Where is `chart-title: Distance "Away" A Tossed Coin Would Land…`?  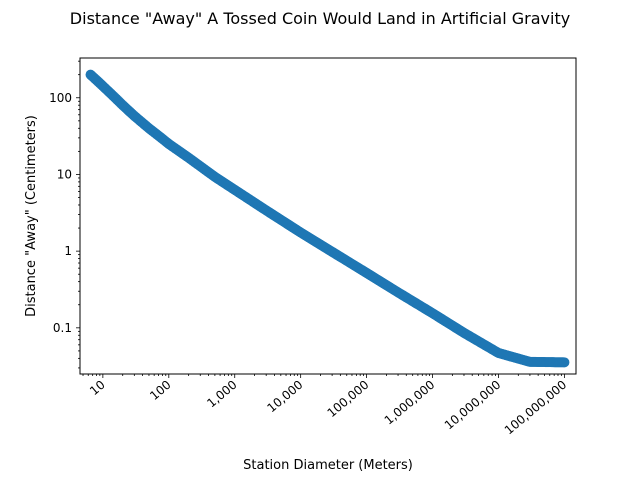
chart-title: Distance "Away" A Tossed Coin Would Land… is located at coordinates (320, 18).